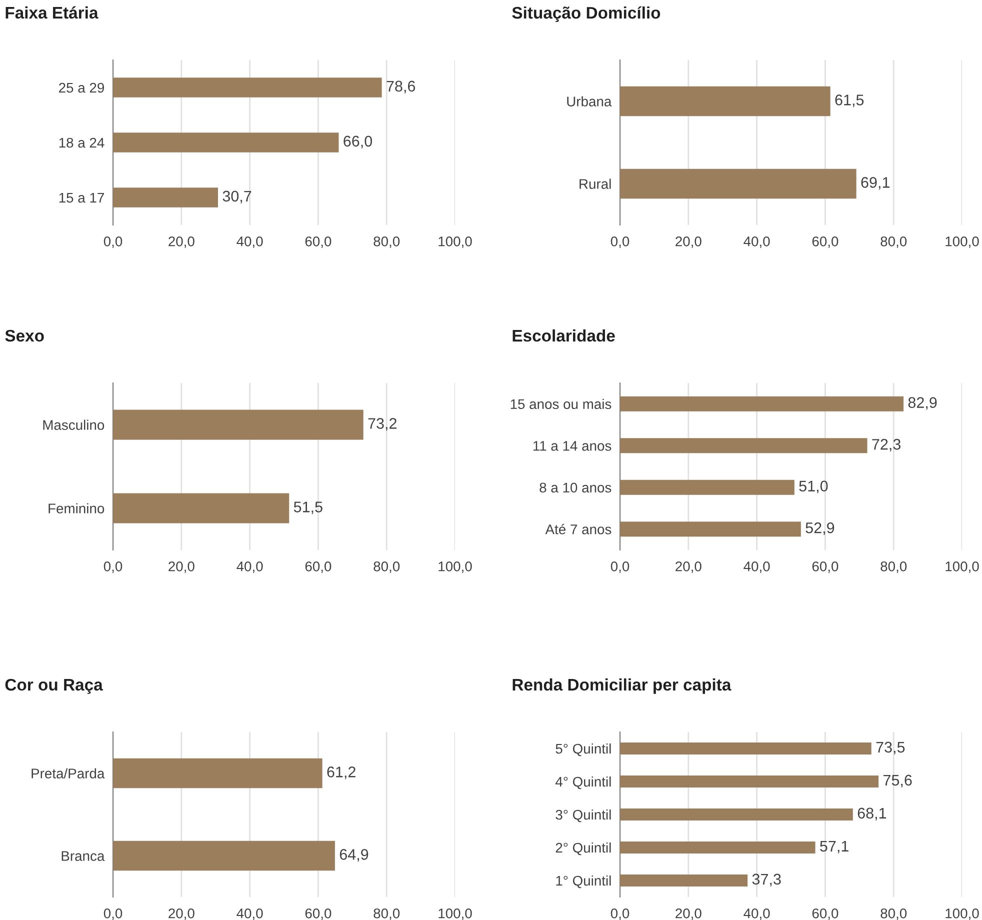 This screenshot has height=920, width=982. Describe the element at coordinates (81, 197) in the screenshot. I see `y-tick-label: 15 a 17` at that location.